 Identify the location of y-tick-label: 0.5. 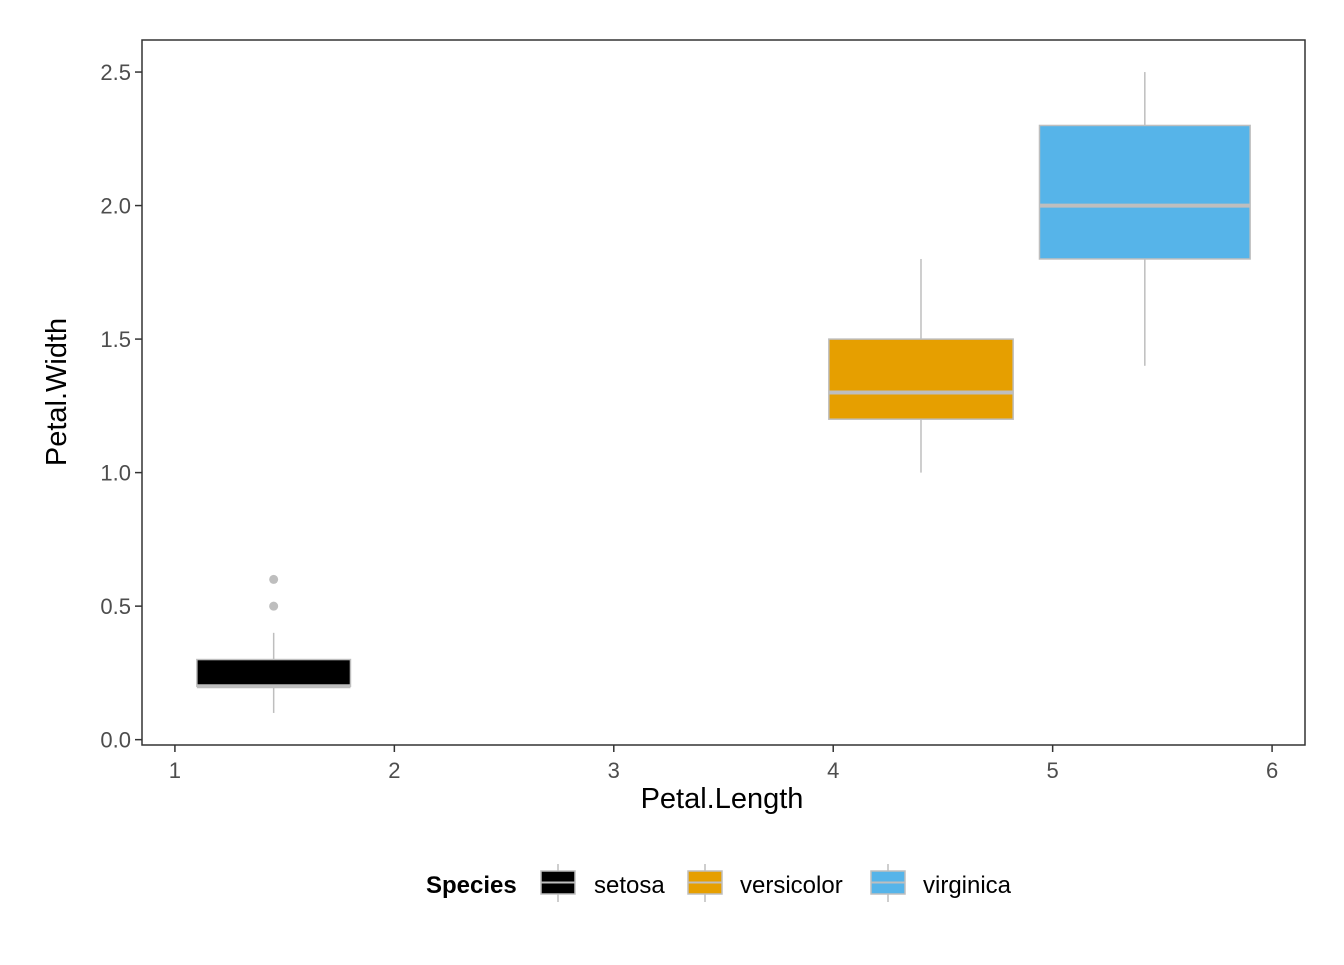
(115, 606).